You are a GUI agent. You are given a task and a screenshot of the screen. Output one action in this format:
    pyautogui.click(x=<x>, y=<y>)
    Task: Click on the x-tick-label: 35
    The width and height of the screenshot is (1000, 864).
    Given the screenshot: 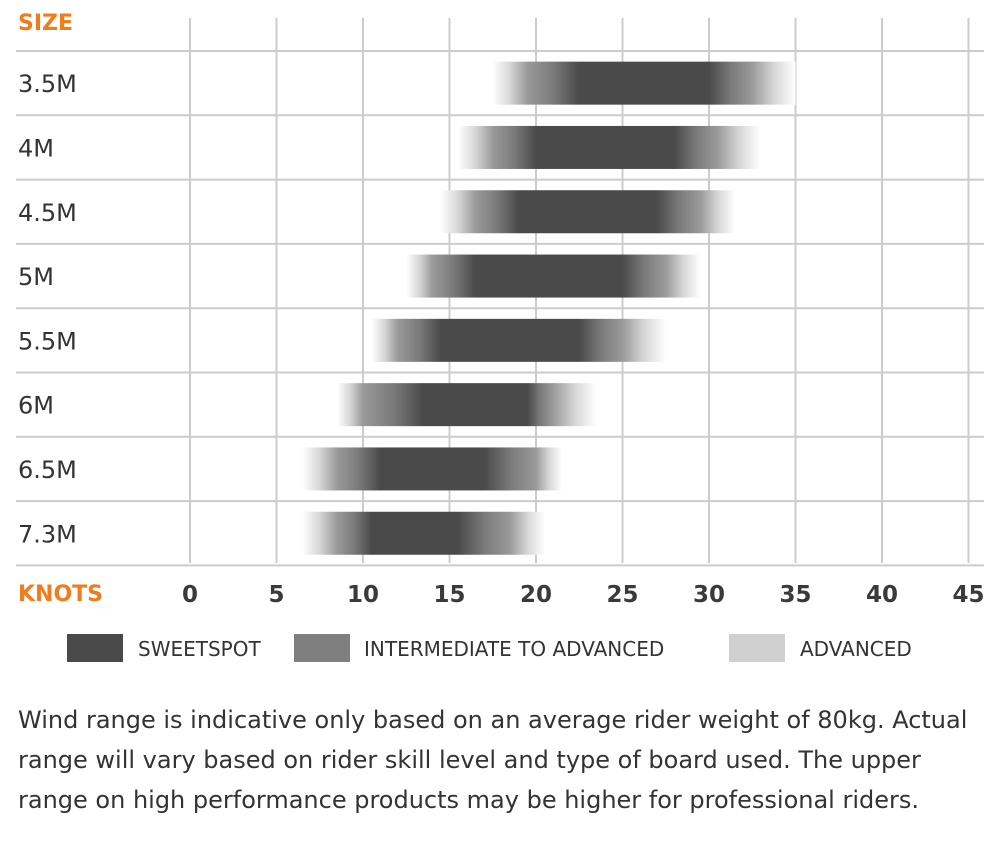 What is the action you would take?
    pyautogui.click(x=795, y=595)
    